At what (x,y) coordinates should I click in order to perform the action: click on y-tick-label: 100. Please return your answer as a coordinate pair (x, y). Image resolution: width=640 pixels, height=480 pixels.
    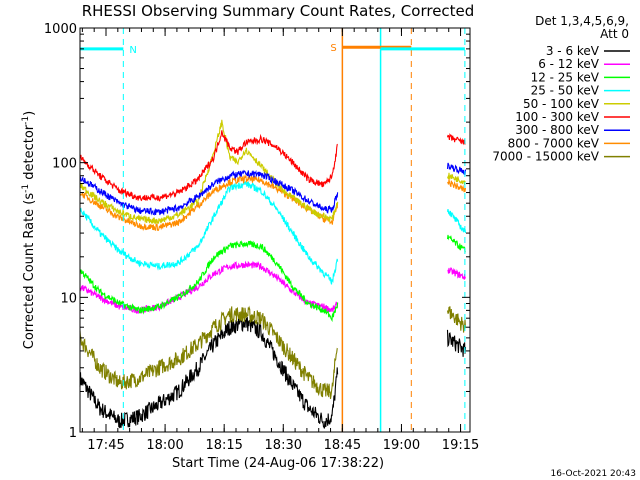
    Looking at the image, I should click on (64, 164).